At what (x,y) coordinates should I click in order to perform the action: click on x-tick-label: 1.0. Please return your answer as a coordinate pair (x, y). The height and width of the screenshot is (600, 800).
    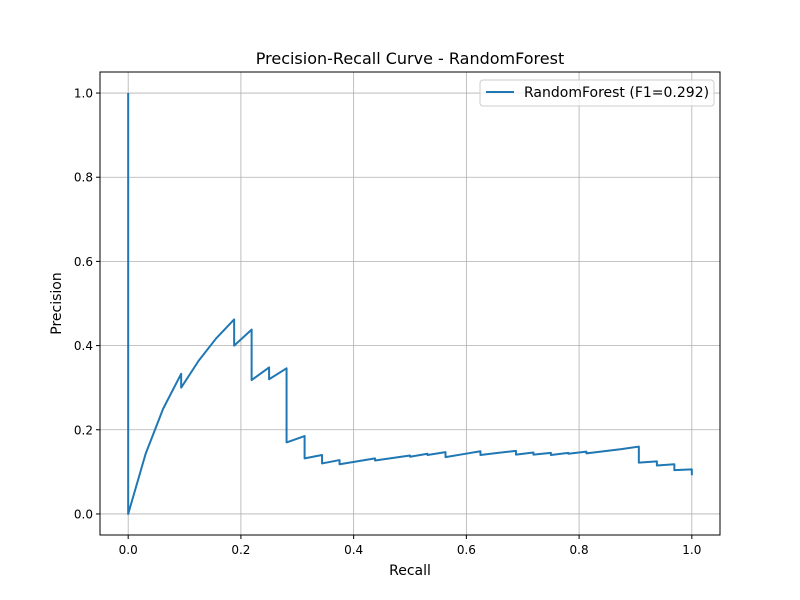
    Looking at the image, I should click on (691, 550).